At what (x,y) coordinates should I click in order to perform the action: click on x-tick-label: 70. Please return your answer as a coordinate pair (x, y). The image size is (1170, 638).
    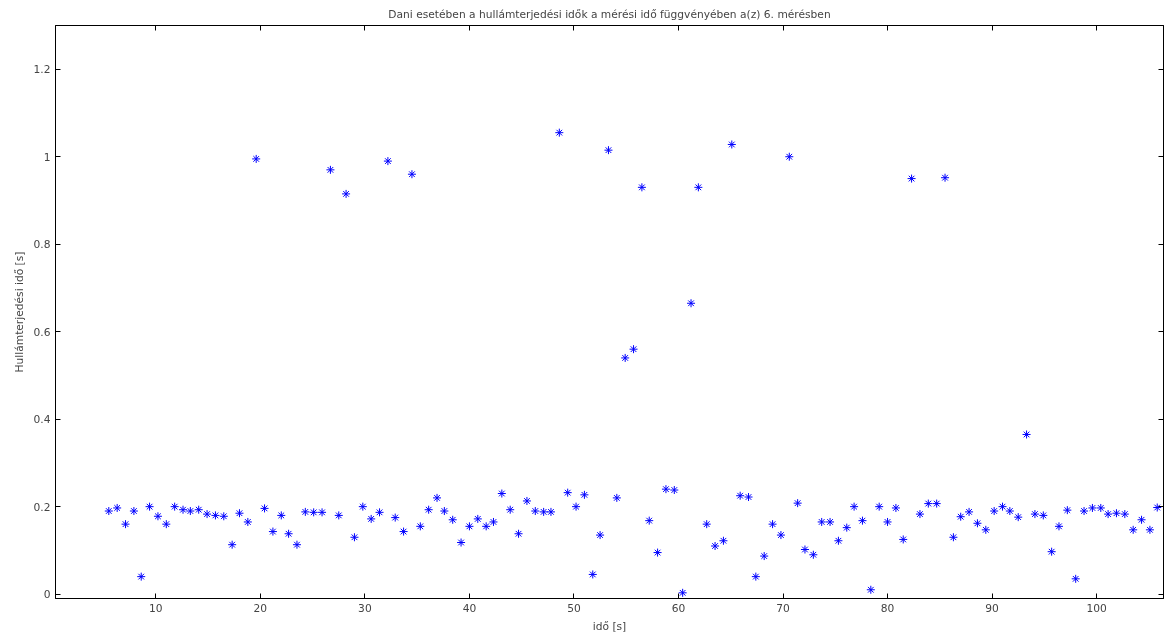
    Looking at the image, I should click on (783, 608).